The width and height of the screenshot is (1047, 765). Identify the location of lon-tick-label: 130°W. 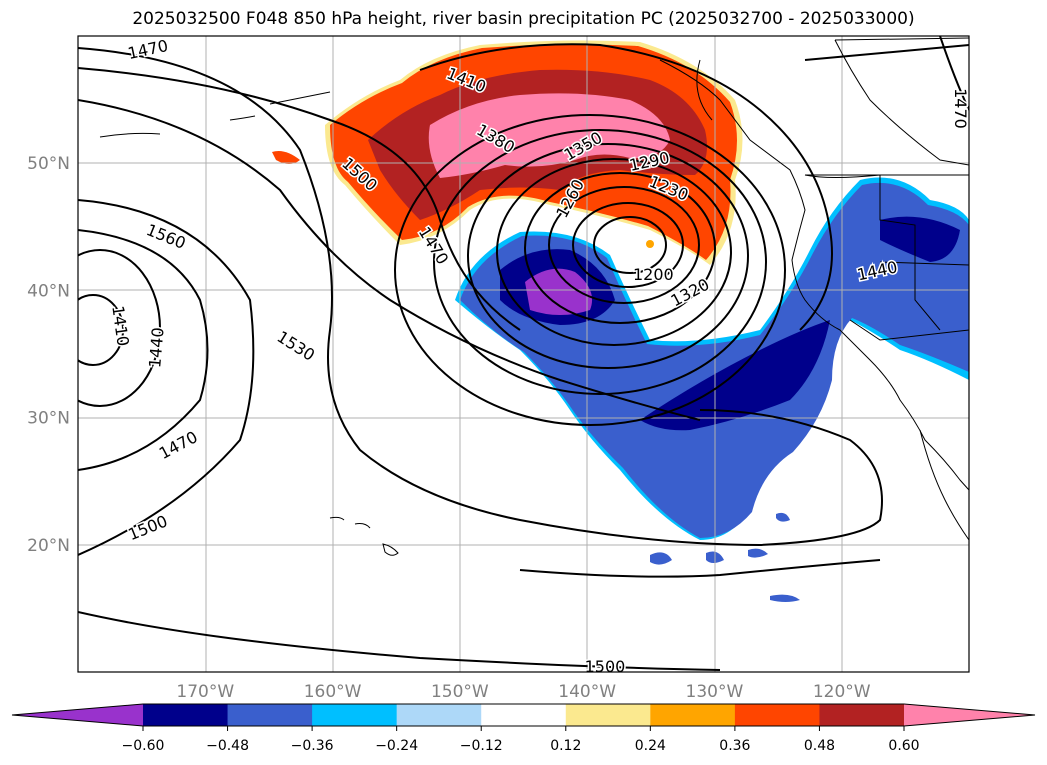
(715, 692).